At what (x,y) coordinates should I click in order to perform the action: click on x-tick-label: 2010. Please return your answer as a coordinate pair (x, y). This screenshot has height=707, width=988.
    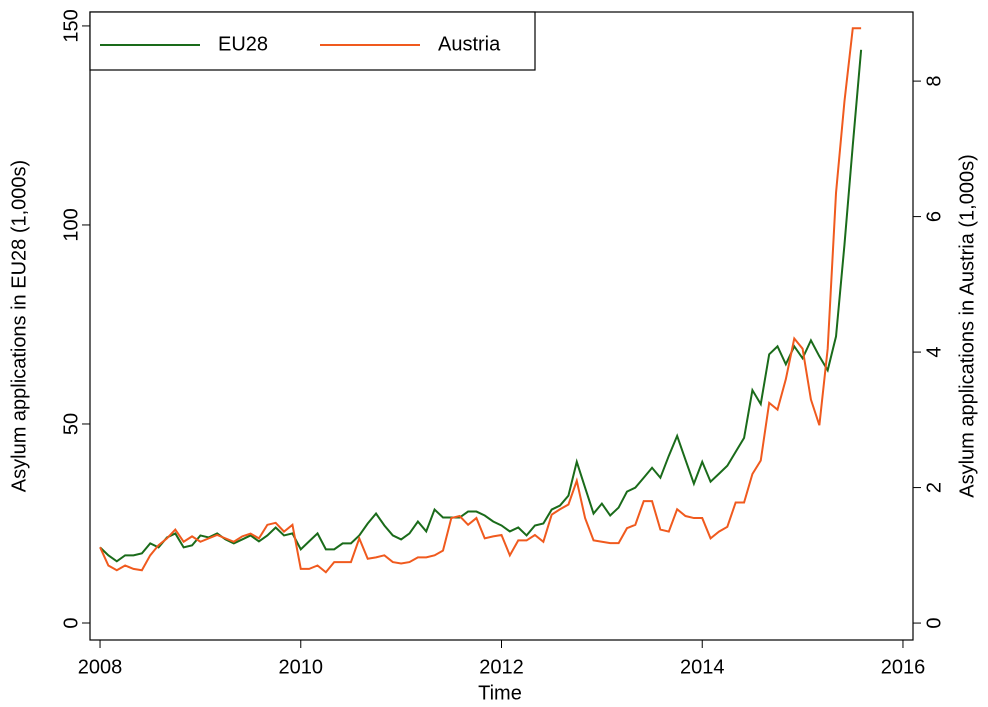
    Looking at the image, I should click on (301, 667).